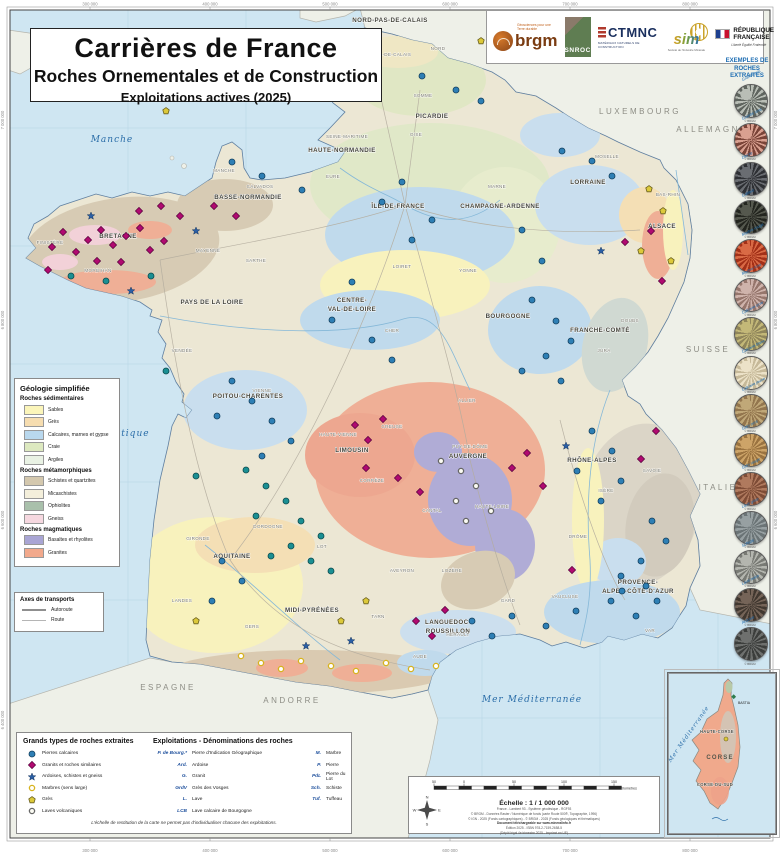  Describe the element at coordinates (466, 491) in the screenshot. I see `markers-laves` at that location.